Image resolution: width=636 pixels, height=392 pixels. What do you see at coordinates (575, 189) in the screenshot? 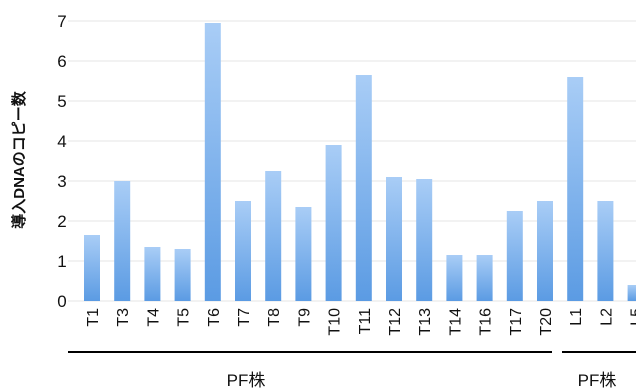
I see `bar-l1` at bounding box center [575, 189].